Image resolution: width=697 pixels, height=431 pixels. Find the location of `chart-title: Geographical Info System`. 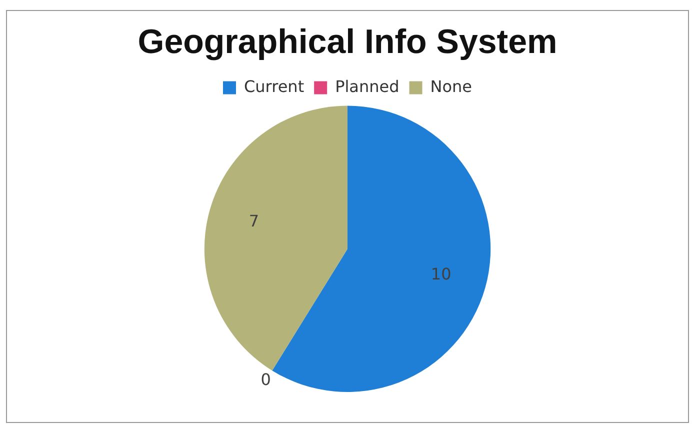

chart-title: Geographical Info System is located at coordinates (348, 41).